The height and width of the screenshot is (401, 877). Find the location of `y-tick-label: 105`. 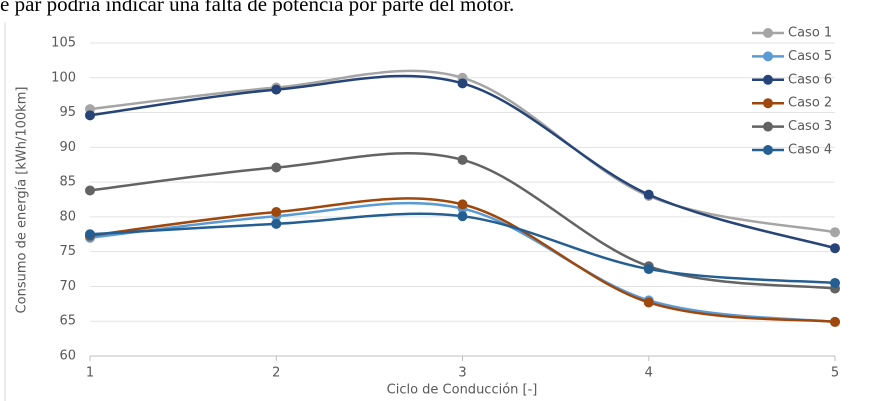

y-tick-label: 105 is located at coordinates (63, 43).